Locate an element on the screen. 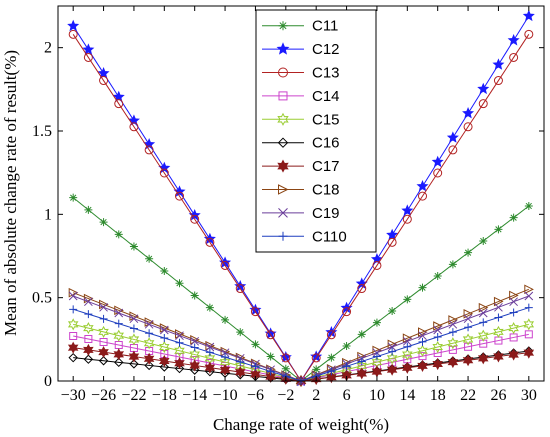 Image resolution: width=550 pixels, height=437 pixels. legend-entry: C15 is located at coordinates (301, 119).